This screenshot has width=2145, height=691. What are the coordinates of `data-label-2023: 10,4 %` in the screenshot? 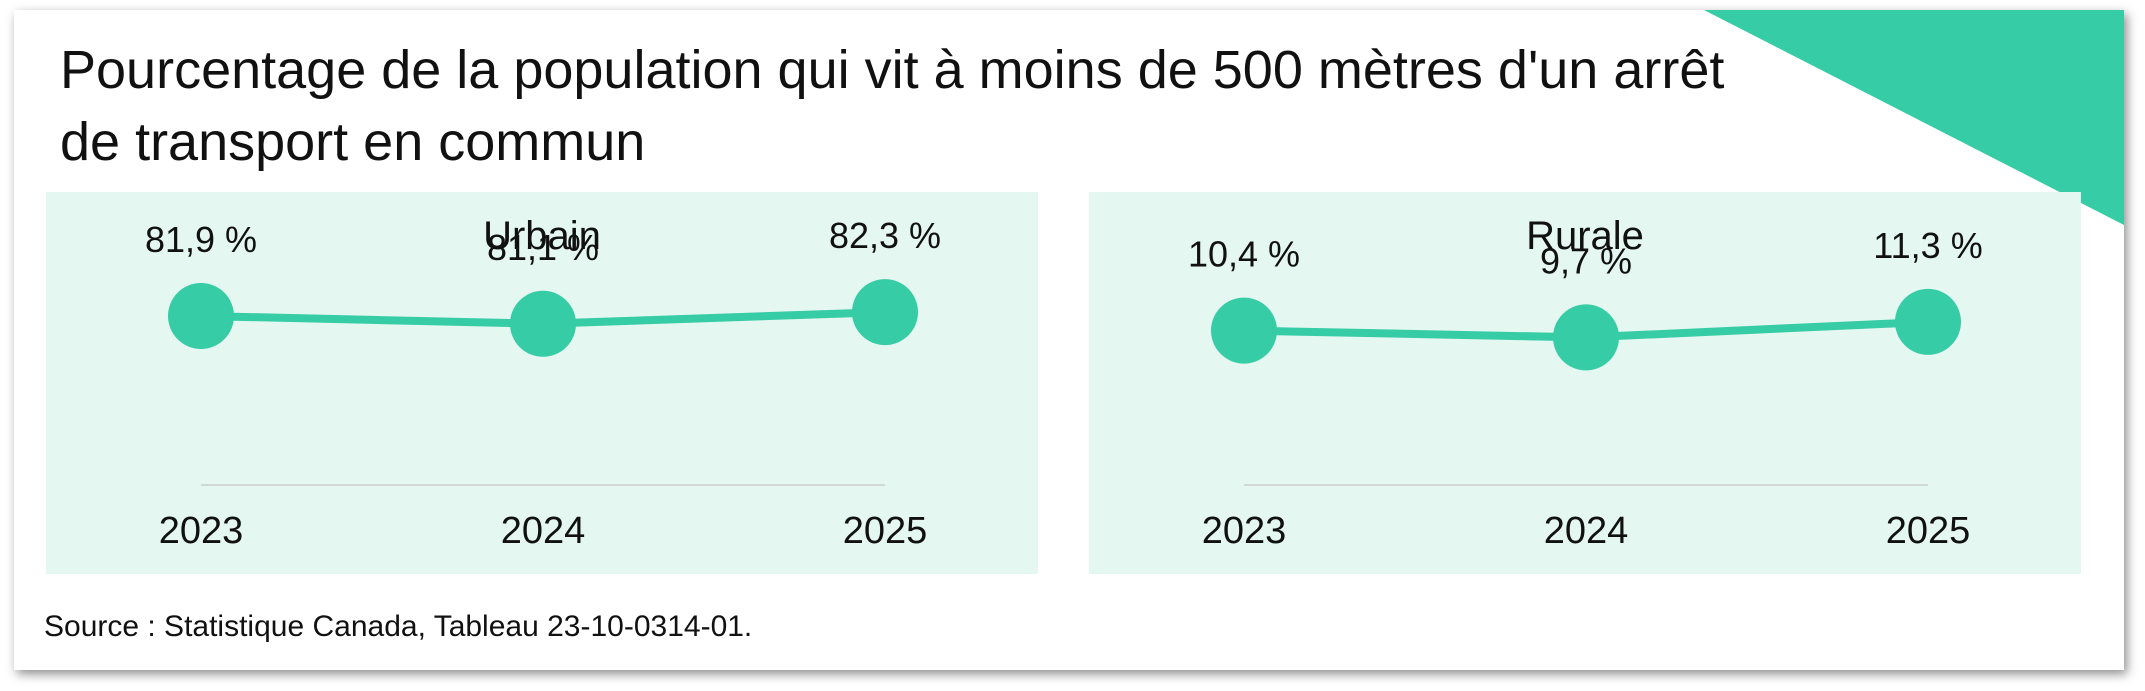 It's located at (1244, 254).